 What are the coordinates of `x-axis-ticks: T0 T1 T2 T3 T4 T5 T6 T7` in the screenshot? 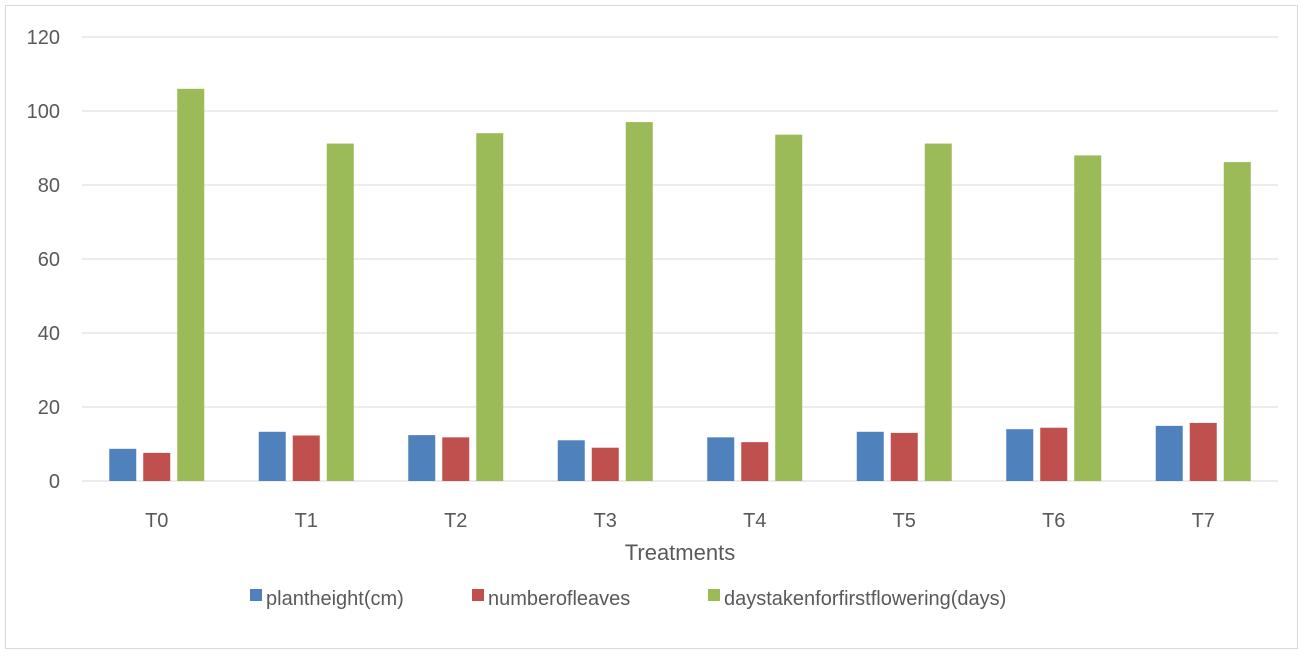 It's located at (680, 521).